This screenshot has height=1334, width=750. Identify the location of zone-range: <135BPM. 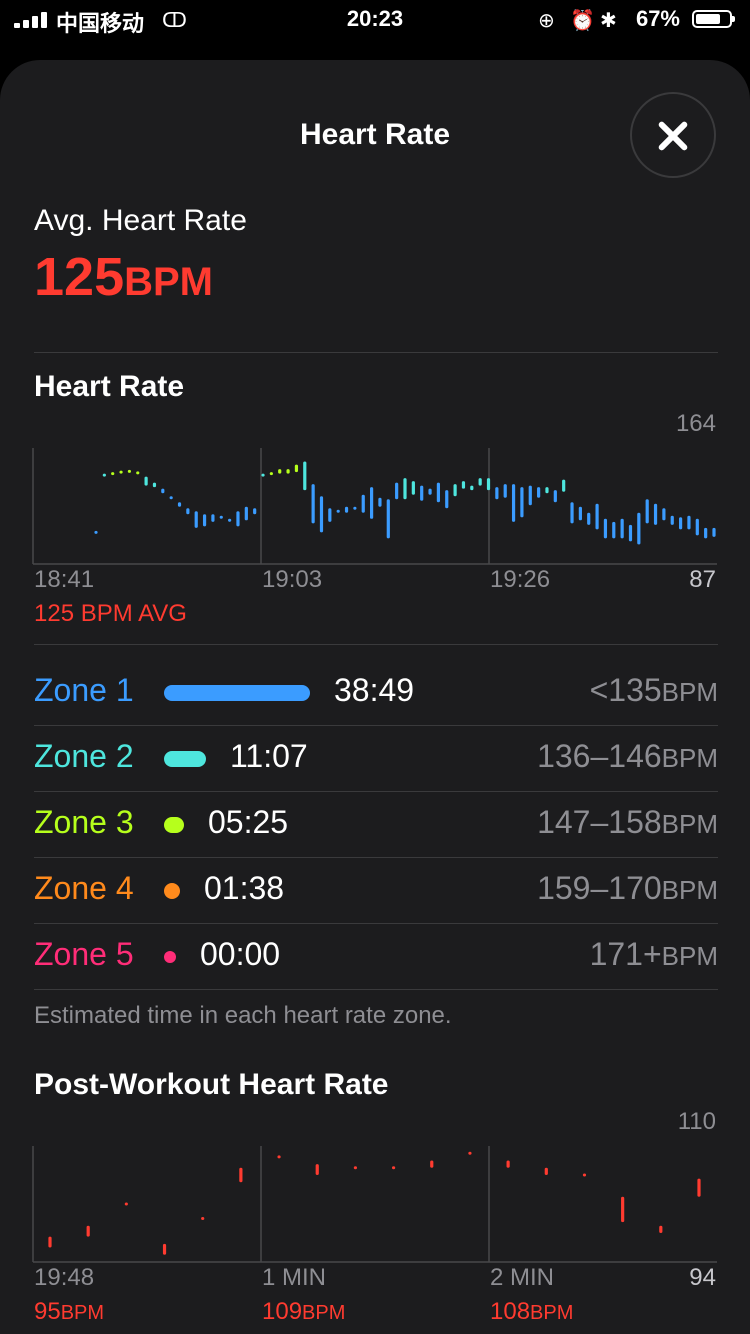
(654, 690).